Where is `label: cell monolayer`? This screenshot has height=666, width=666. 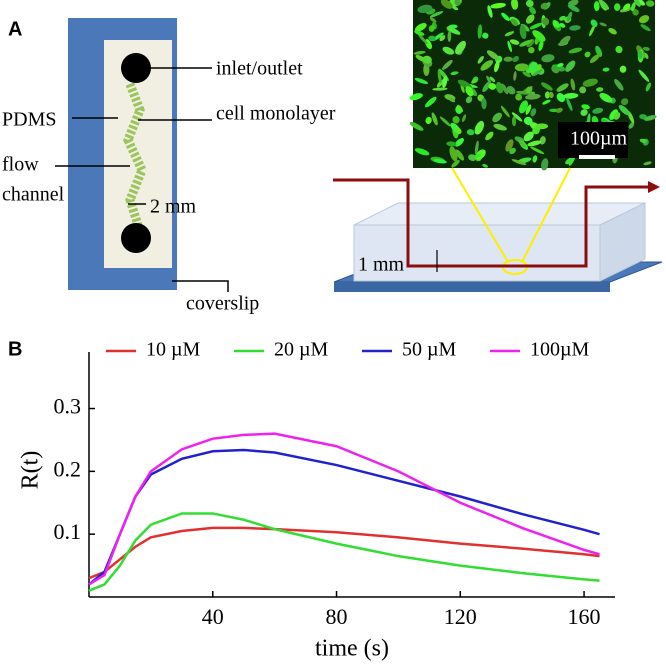 label: cell monolayer is located at coordinates (276, 114).